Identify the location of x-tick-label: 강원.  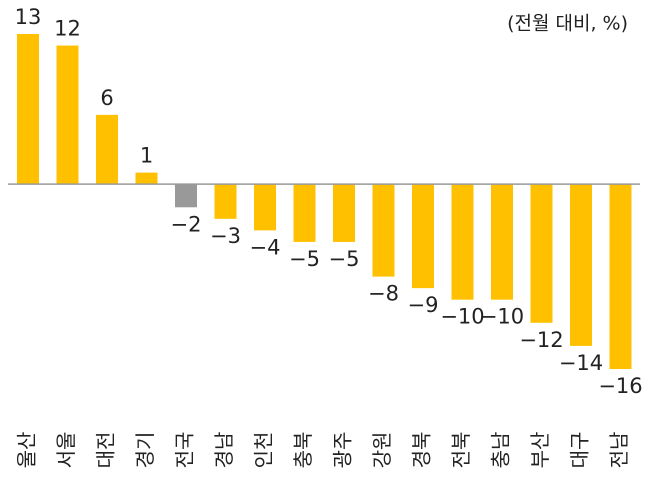
(382, 450).